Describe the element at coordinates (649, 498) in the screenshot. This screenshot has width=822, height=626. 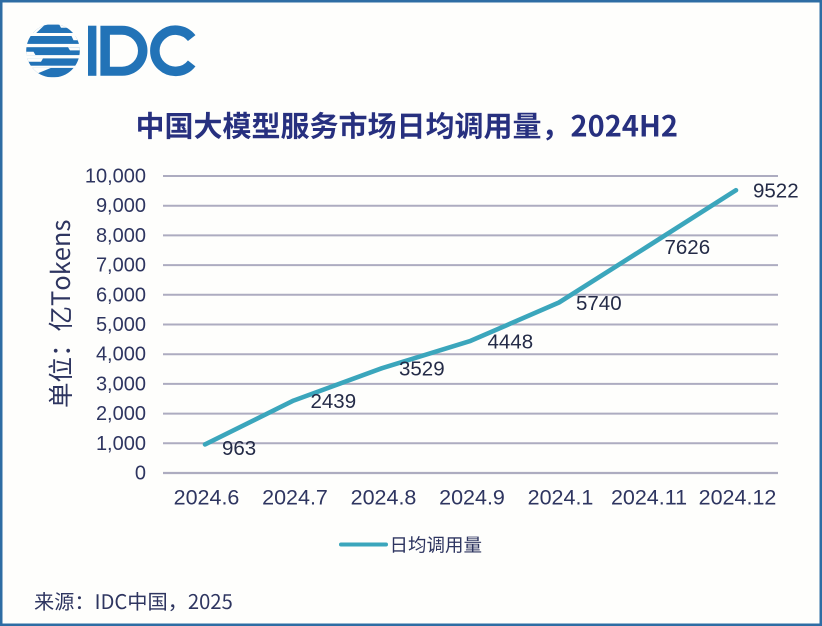
I see `svg-text: 2024.11` at that location.